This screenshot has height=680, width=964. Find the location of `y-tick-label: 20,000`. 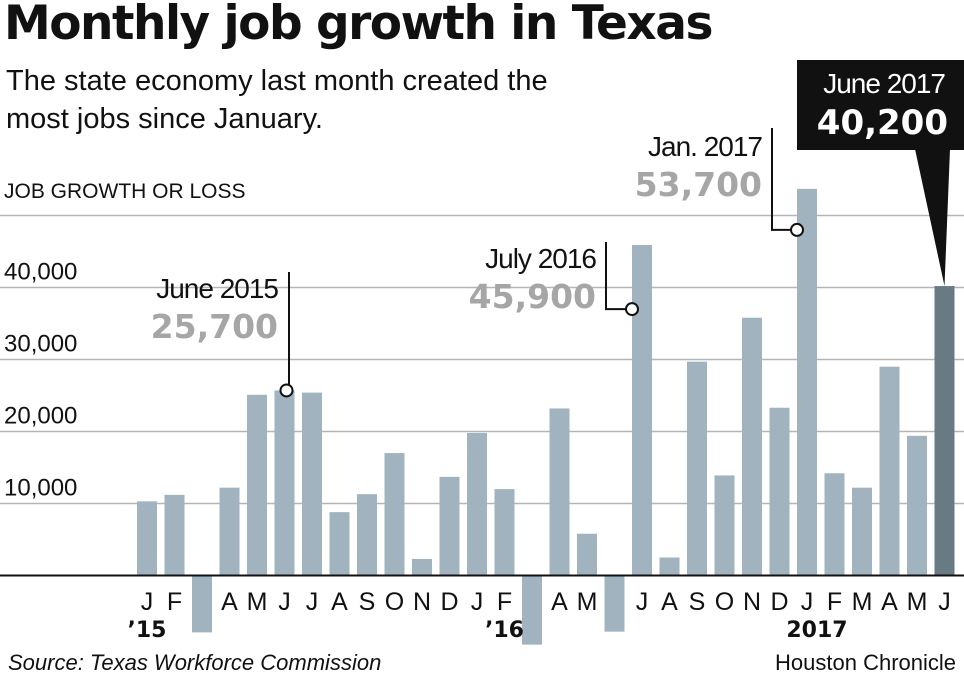

y-tick-label: 20,000 is located at coordinates (40, 416).